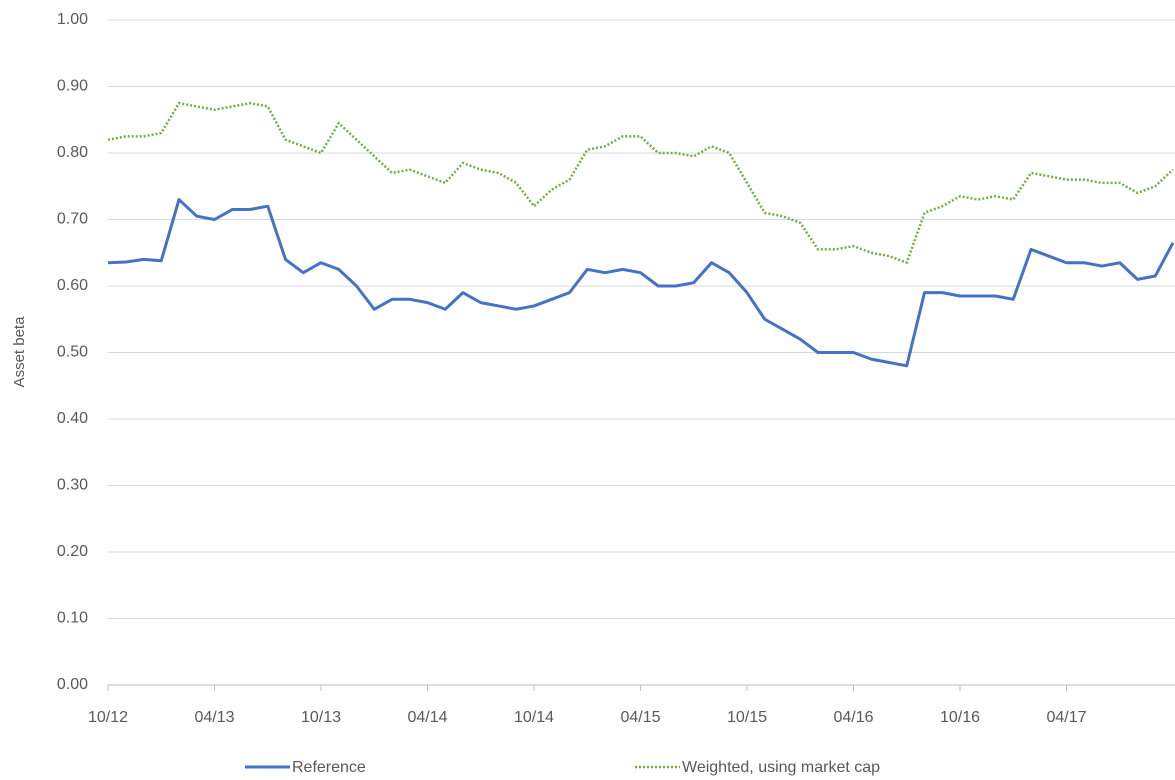 The image size is (1175, 780). Describe the element at coordinates (72, 152) in the screenshot. I see `y-tick-label: 0.80` at that location.